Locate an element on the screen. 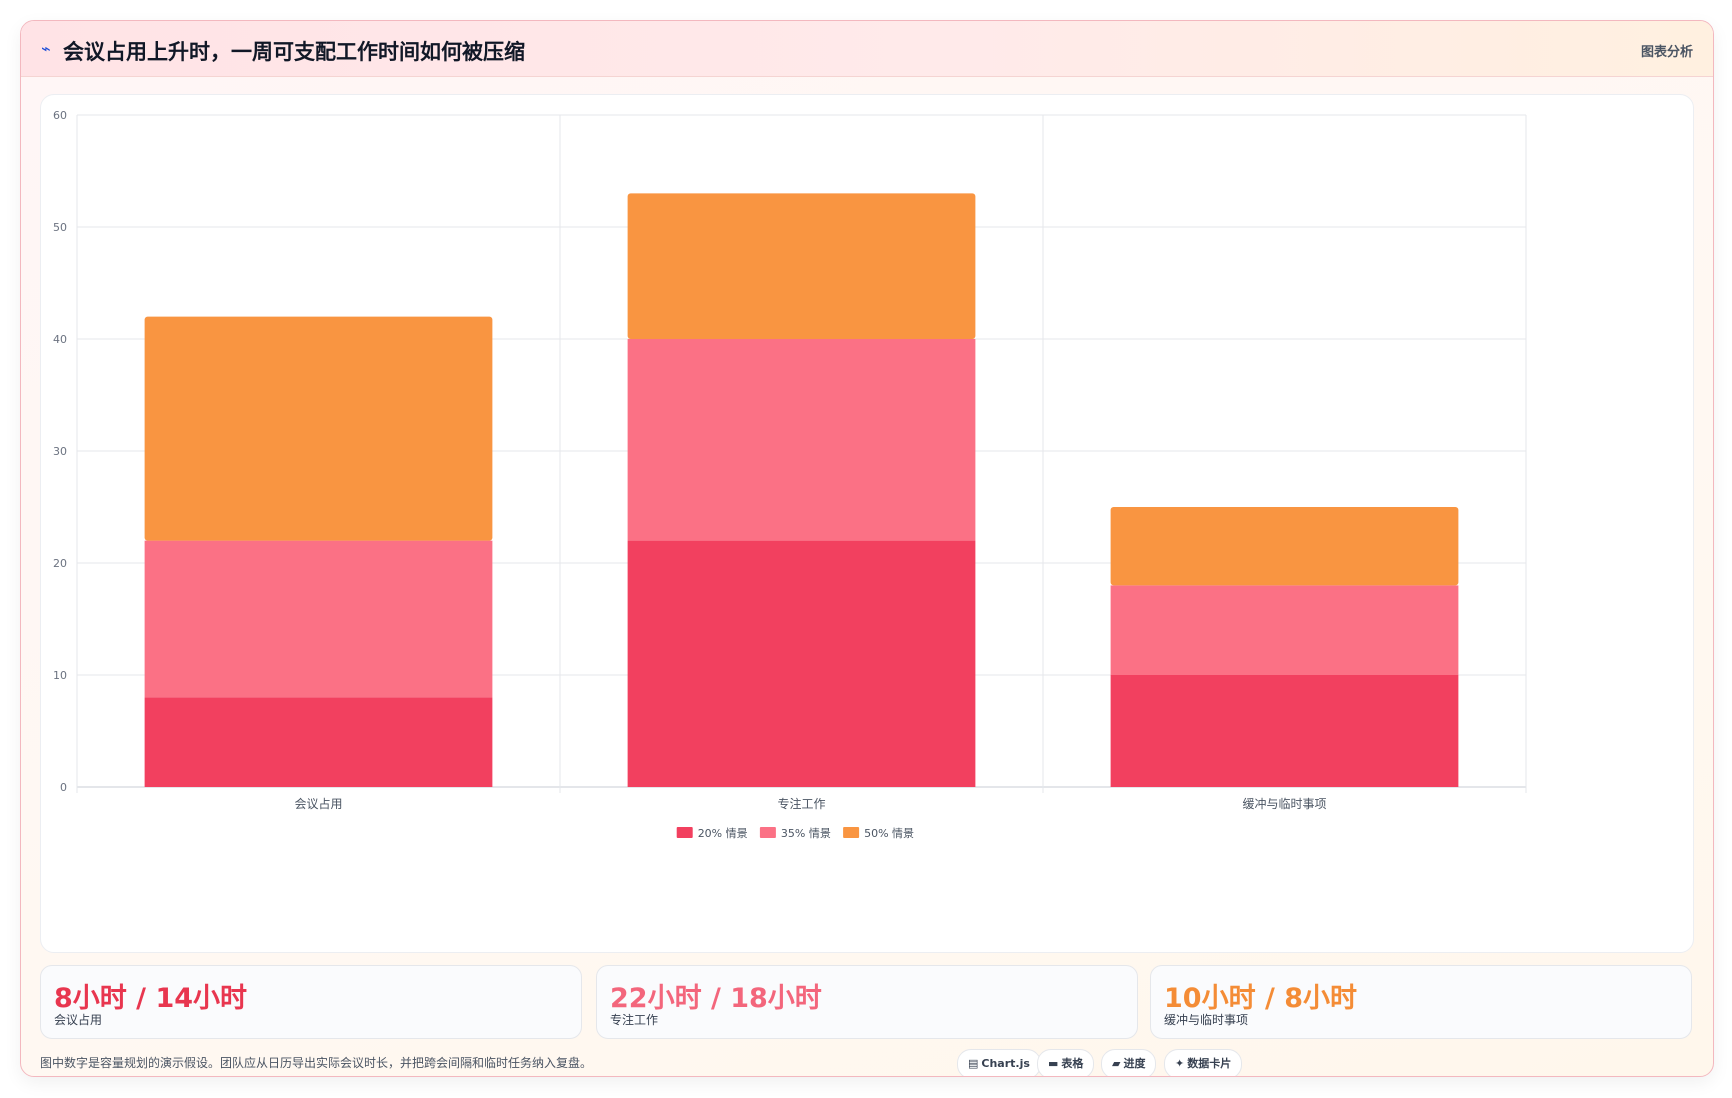  stat-card-buffer: 10小时 / 8小时 缓冲与临时事项 is located at coordinates (1421, 1002).